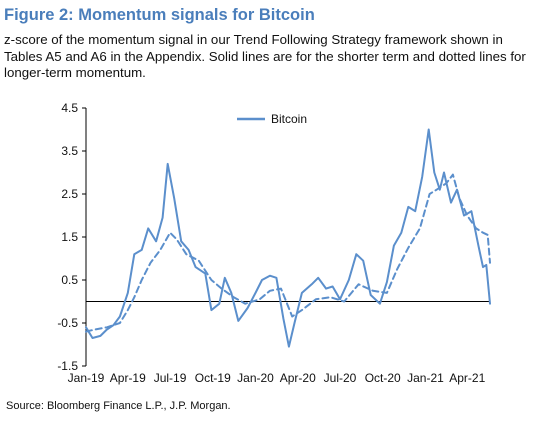 This screenshot has height=425, width=537. What do you see at coordinates (340, 378) in the screenshot?
I see `x-tick-label: Jul-20` at bounding box center [340, 378].